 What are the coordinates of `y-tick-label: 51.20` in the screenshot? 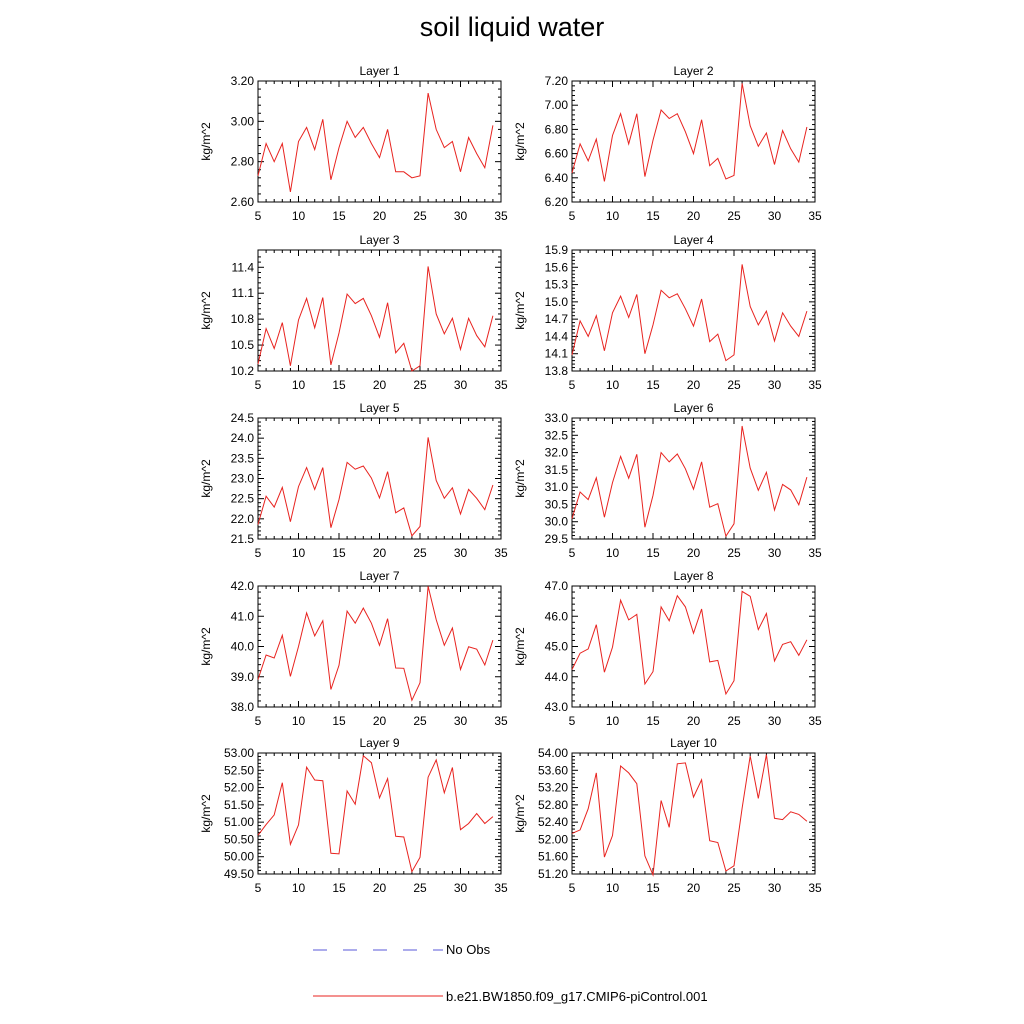 It's located at (553, 874).